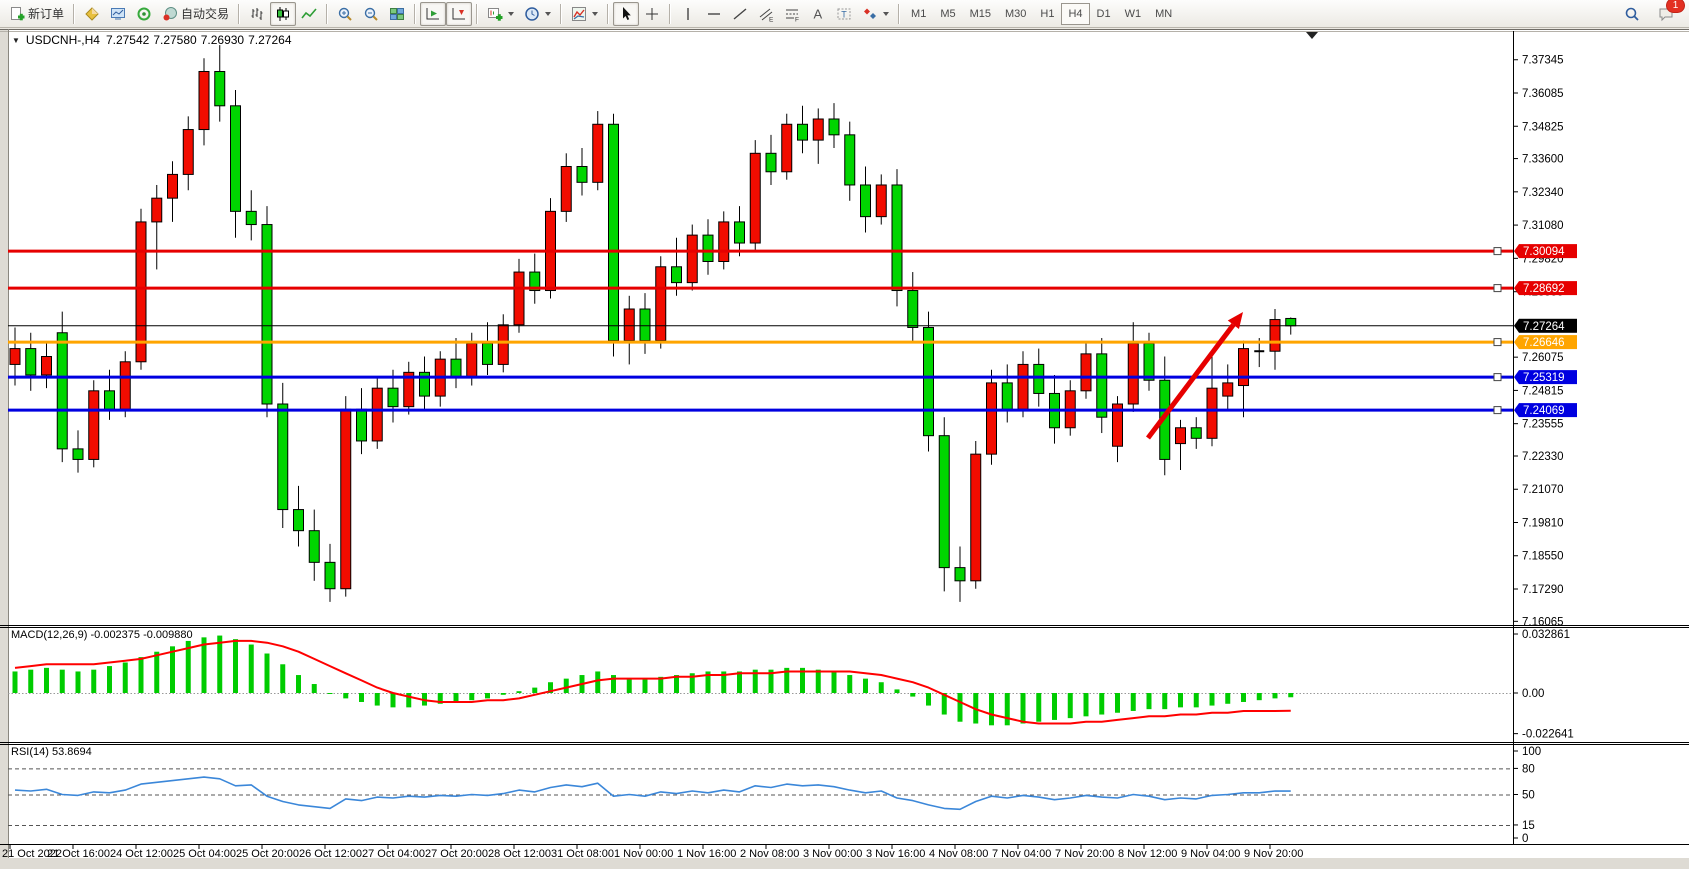 This screenshot has height=869, width=1689. Describe the element at coordinates (1497, 342) in the screenshot. I see `pivot-line-handle` at that location.